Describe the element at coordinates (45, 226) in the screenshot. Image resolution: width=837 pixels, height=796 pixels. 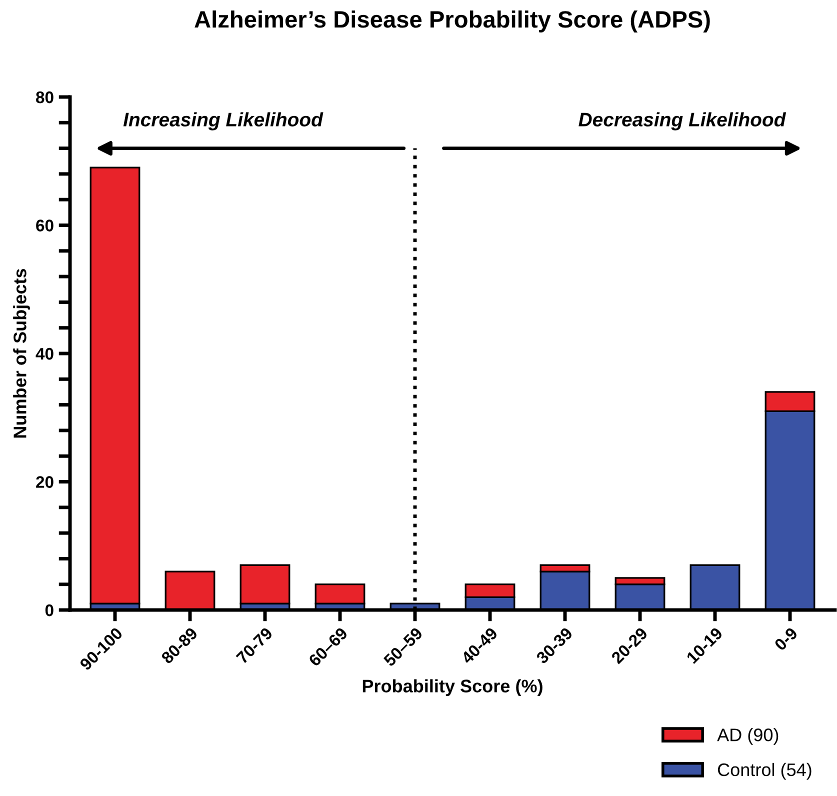
I see `y-tick-label: 60` at that location.